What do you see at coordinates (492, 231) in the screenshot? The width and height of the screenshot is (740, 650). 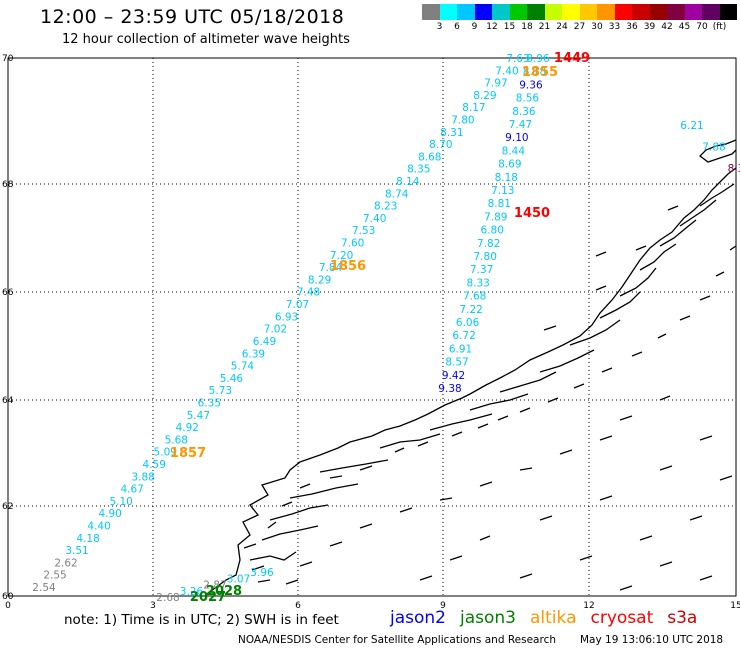 I see `wave-height-value: 6.80` at bounding box center [492, 231].